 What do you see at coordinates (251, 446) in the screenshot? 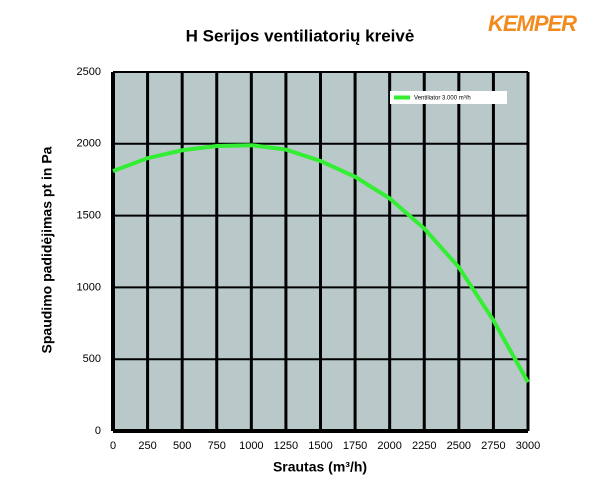
I see `x-tick-label: 1000` at bounding box center [251, 446].